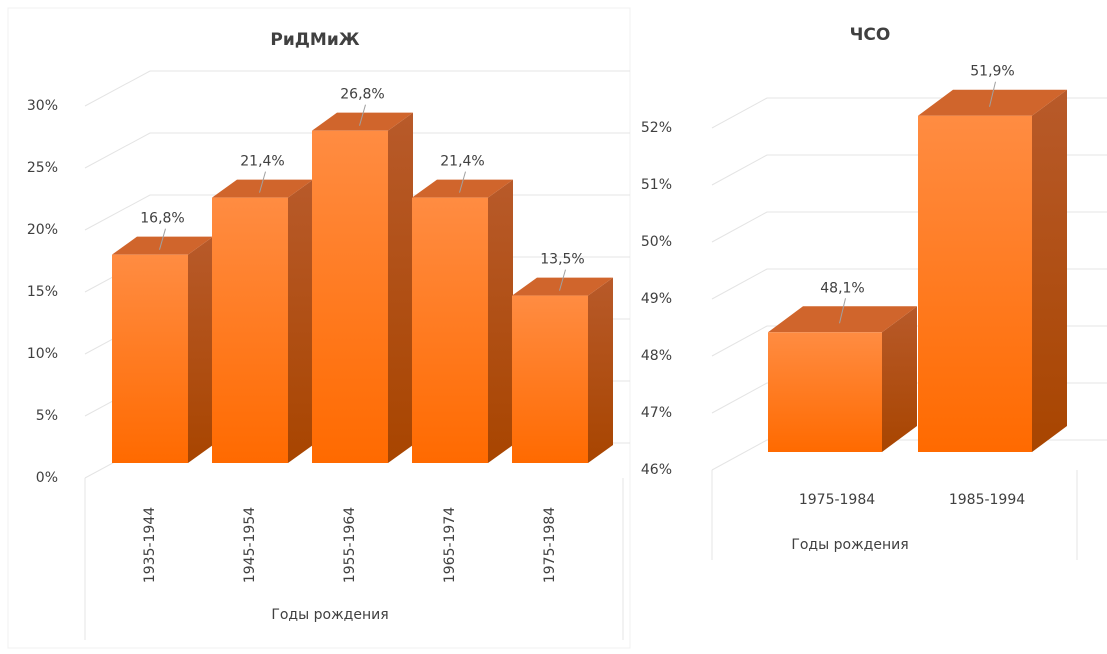  Describe the element at coordinates (656, 413) in the screenshot. I see `y-tick-label: 47%` at that location.